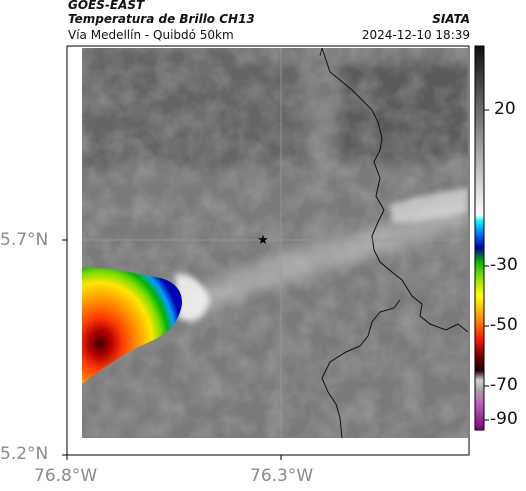 The width and height of the screenshot is (526, 491). Describe the element at coordinates (151, 35) in the screenshot. I see `region-label: Vía Medellín - Quibdó 50km` at that location.